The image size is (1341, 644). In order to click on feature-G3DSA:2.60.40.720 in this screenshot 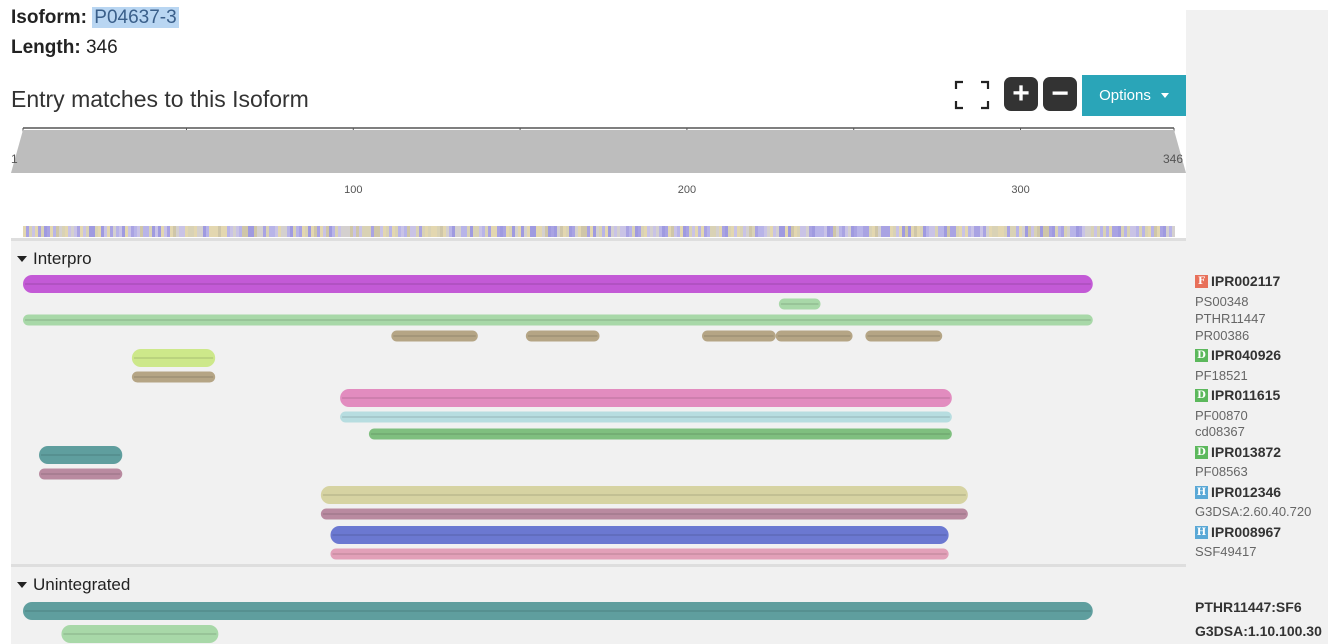, I will do `click(644, 514)`.